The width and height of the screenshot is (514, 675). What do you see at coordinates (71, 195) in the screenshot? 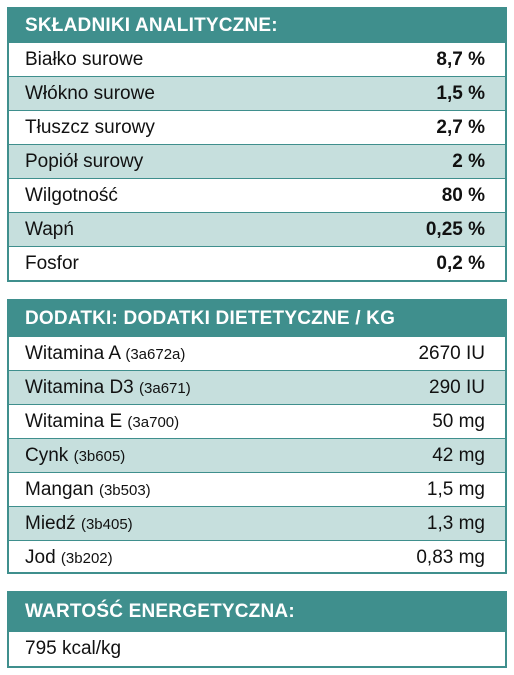
I see `row-label: Wilgotność` at bounding box center [71, 195].